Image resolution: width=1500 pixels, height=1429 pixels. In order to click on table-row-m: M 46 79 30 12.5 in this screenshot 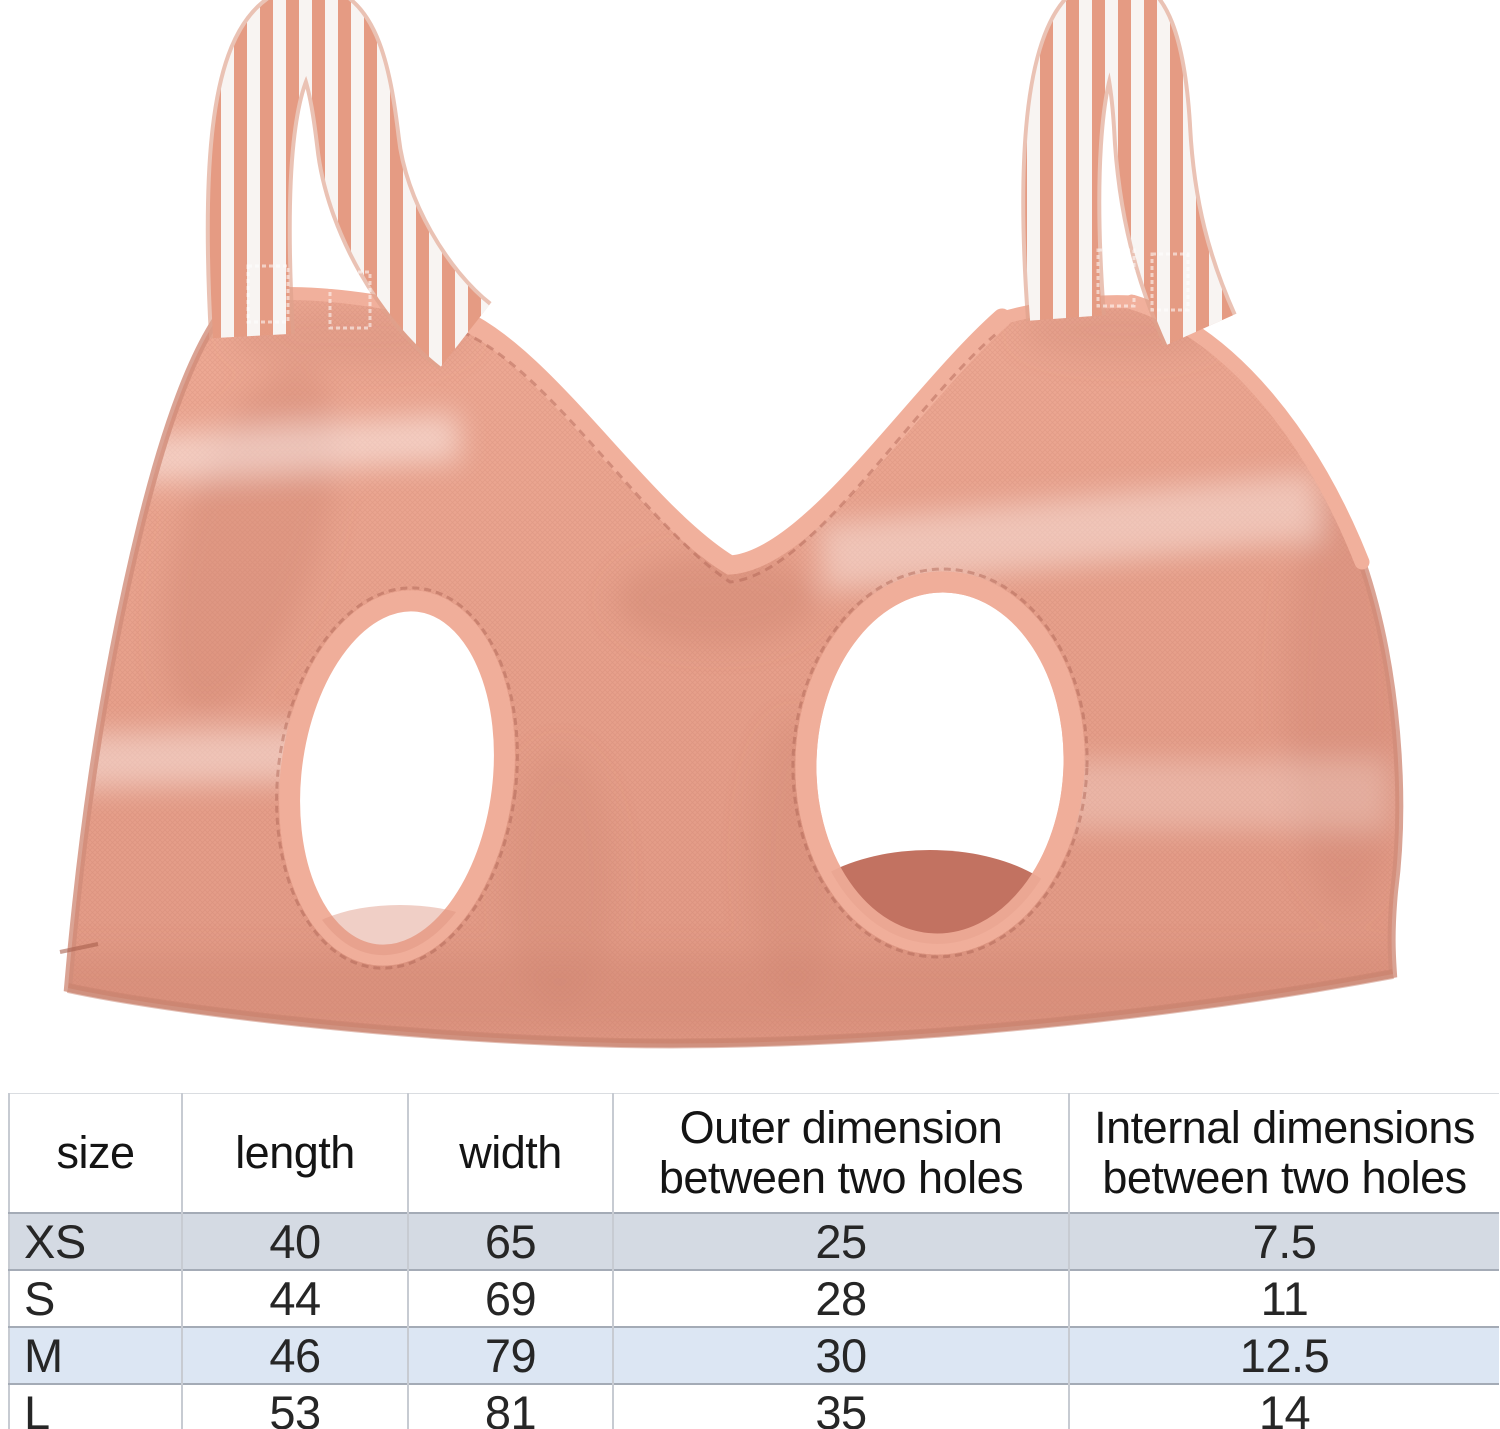, I will do `click(754, 1355)`.